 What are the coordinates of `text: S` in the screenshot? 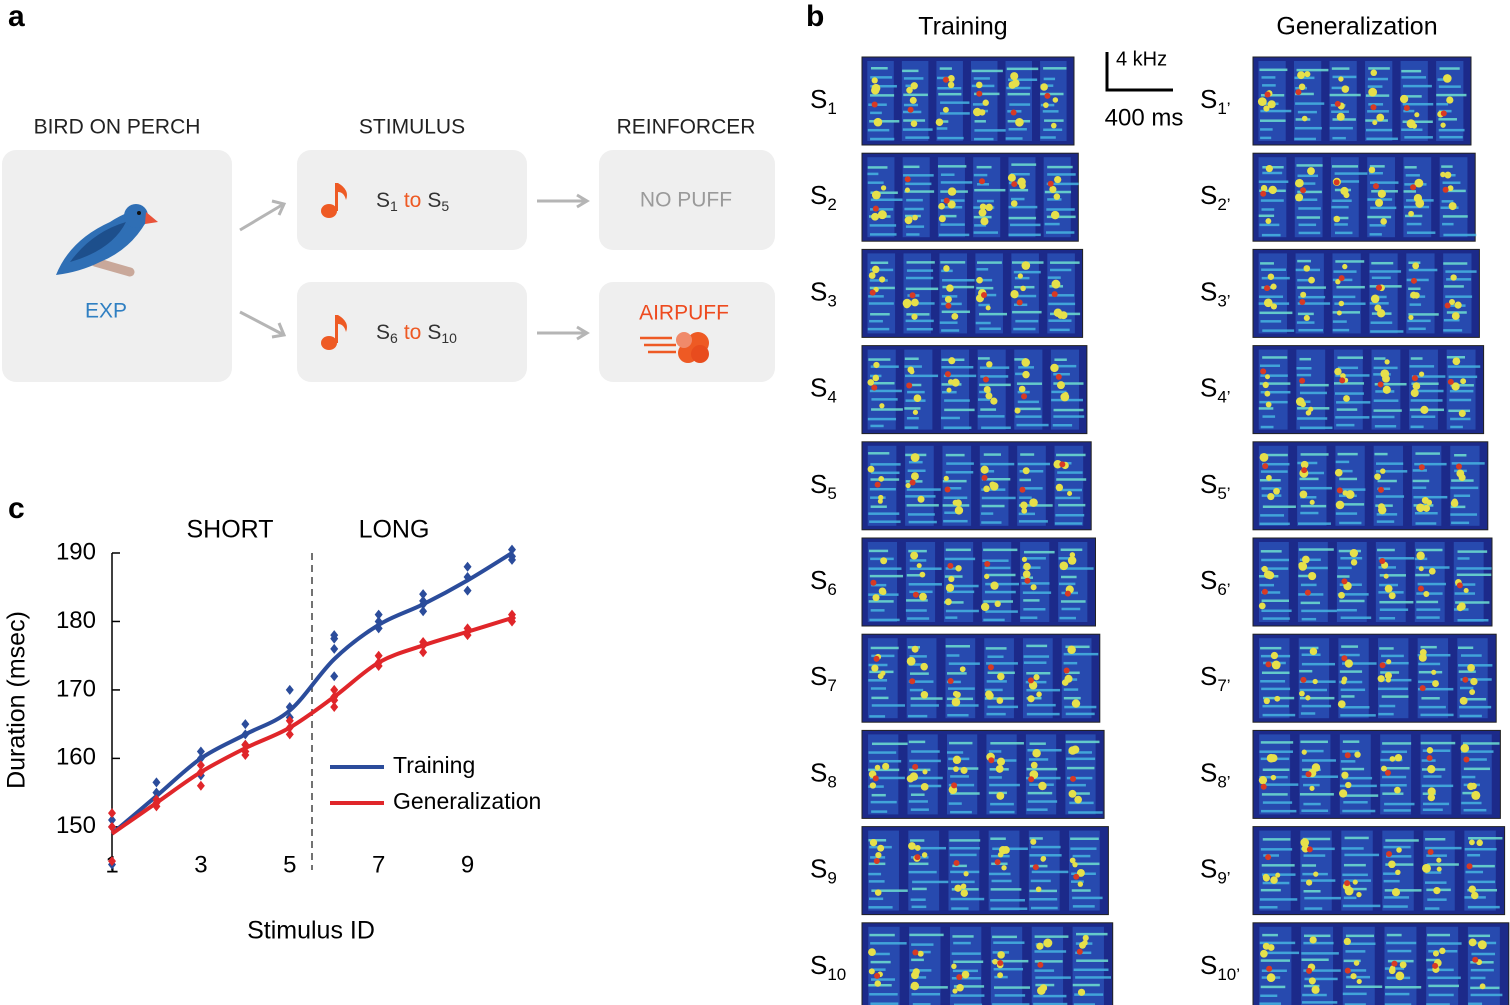 It's located at (1208, 99).